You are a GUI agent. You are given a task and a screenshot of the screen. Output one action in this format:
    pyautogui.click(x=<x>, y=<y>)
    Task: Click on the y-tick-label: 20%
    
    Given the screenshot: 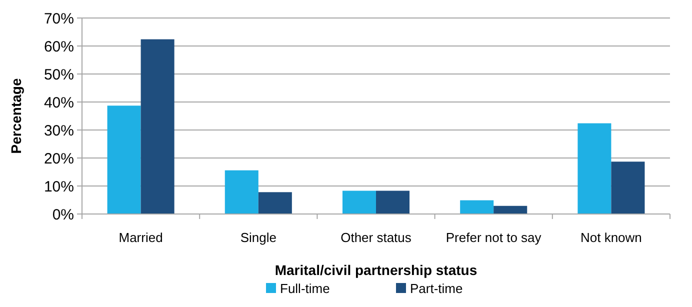 What is the action you would take?
    pyautogui.click(x=59, y=159)
    